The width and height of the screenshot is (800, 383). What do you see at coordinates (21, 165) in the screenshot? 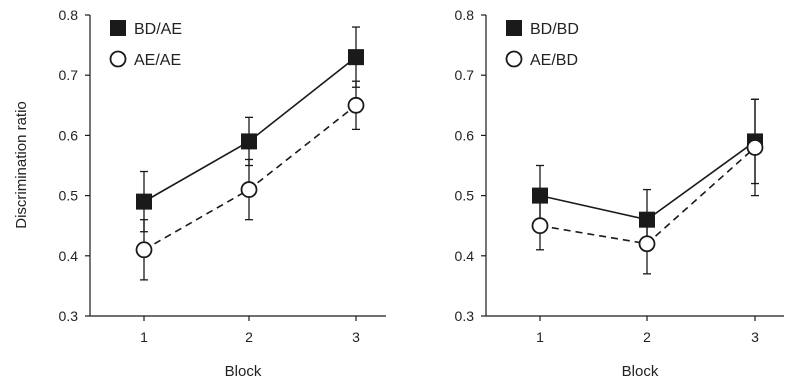
I see `y-axis-title: Discrimination ratio` at bounding box center [21, 165].